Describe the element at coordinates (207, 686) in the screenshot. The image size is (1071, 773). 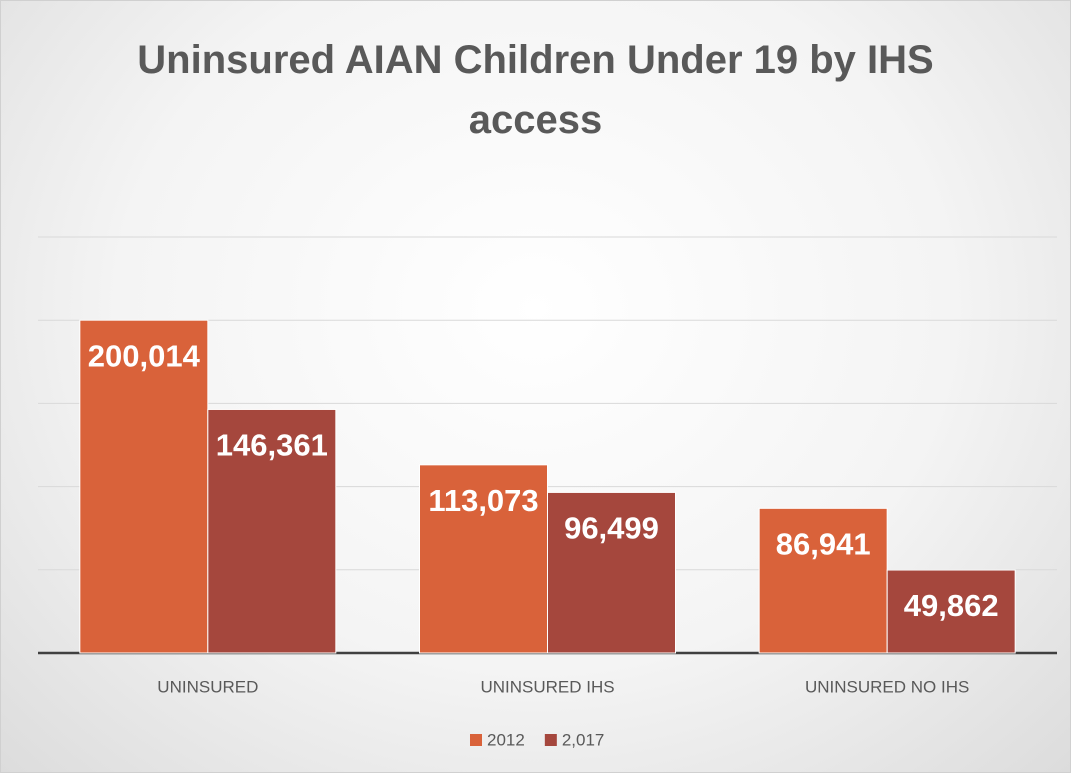
I see `x-tick-label: UNINSURED` at that location.